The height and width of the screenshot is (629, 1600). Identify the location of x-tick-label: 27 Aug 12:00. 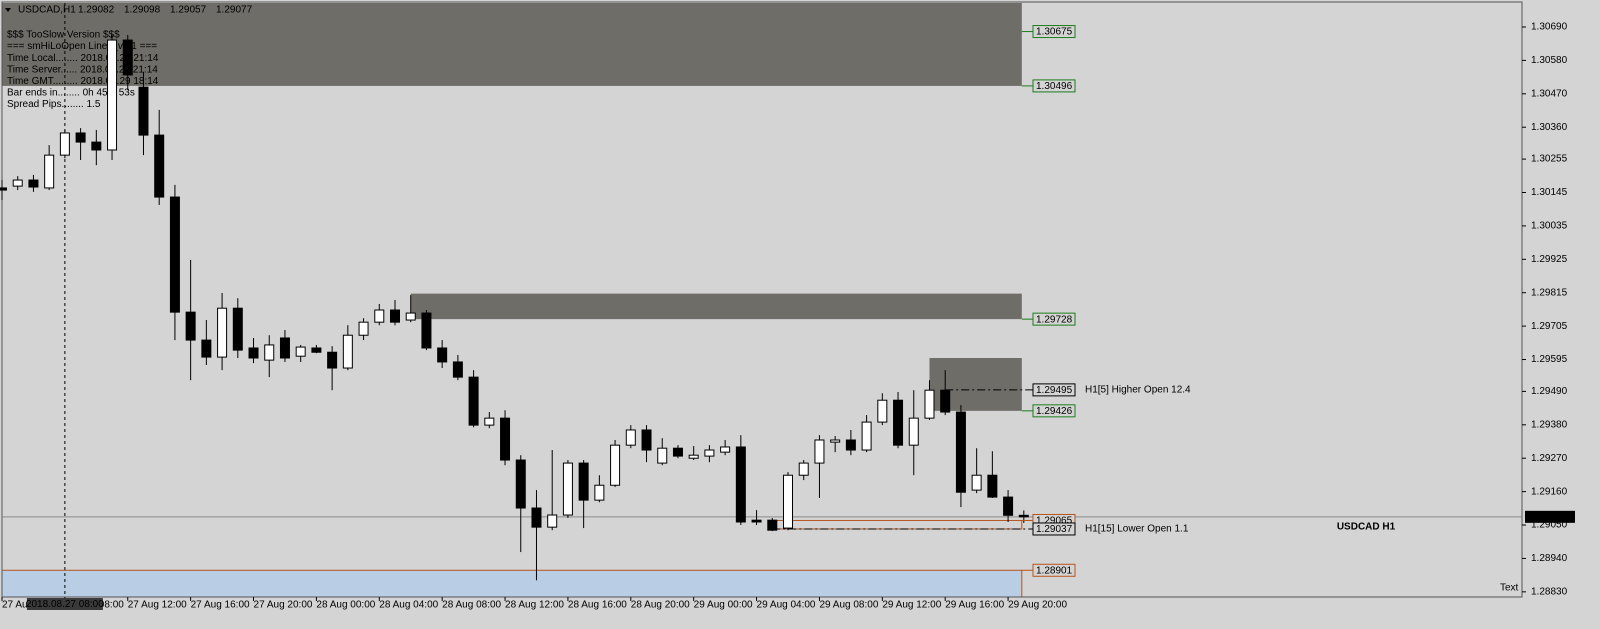
(157, 605).